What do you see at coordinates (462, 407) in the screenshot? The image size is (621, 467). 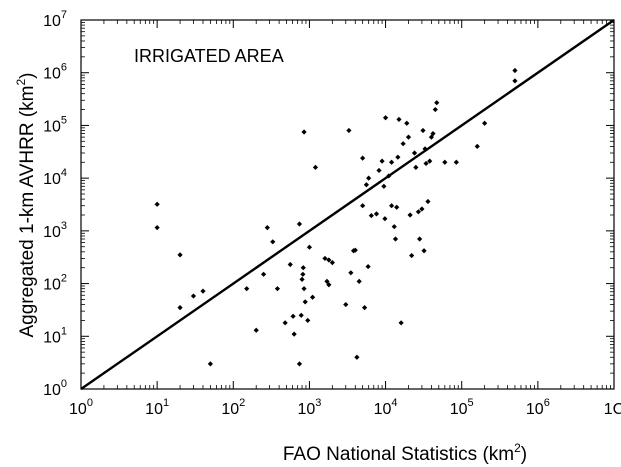 I see `x-tick-label: 10⁵` at bounding box center [462, 407].